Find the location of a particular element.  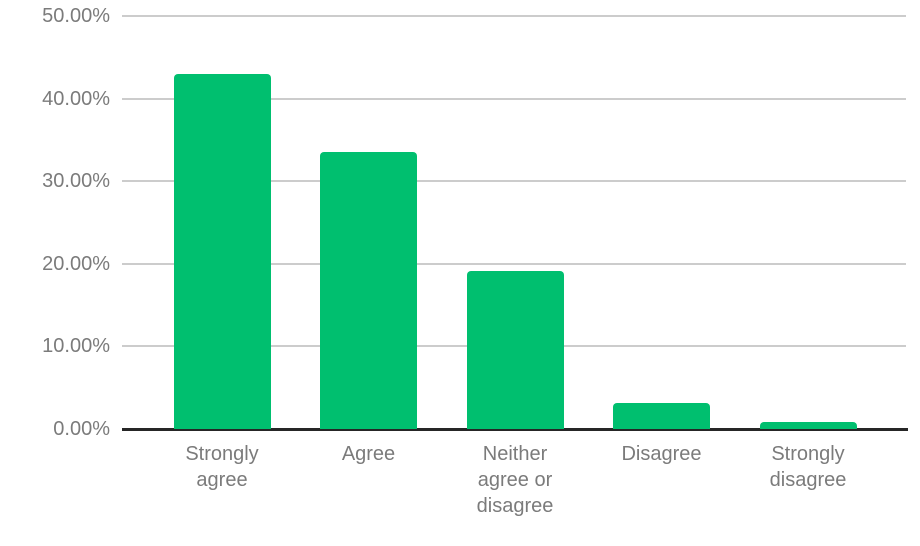

y-axis-tick-label: 10.00% is located at coordinates (76, 346).